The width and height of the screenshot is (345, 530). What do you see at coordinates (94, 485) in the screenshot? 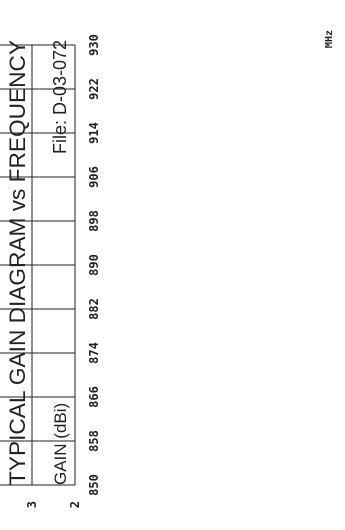
I see `x-tick-label: 850` at bounding box center [94, 485].